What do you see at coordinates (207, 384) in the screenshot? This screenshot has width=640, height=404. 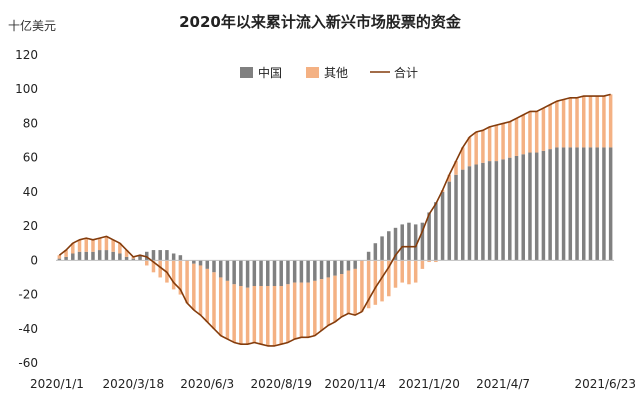 I see `x-tick-label: 2020/6/3` at bounding box center [207, 384].